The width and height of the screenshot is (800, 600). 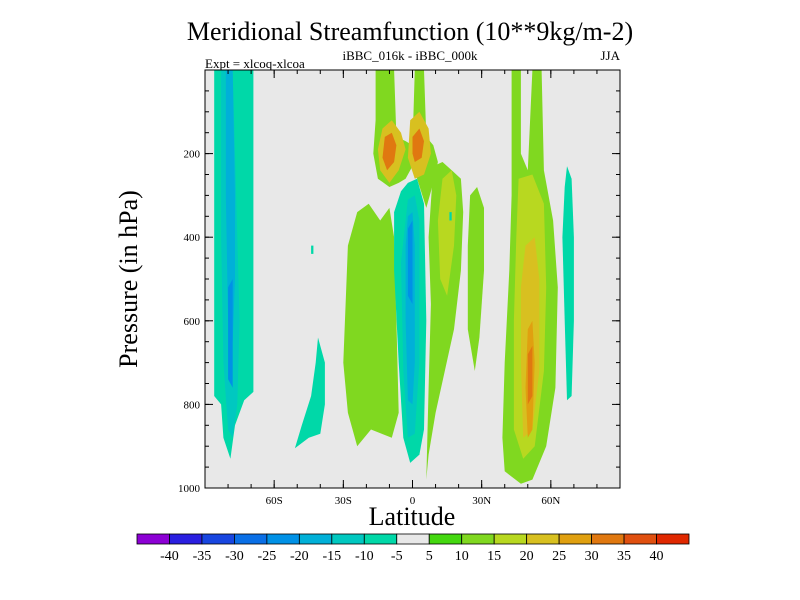 I want to click on season-label: JJA, so click(x=610, y=55).